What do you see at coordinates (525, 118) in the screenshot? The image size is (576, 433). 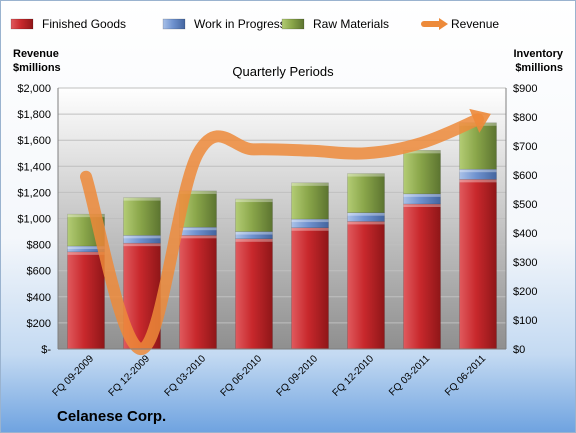 I see `right-tick-label: $800` at bounding box center [525, 118].